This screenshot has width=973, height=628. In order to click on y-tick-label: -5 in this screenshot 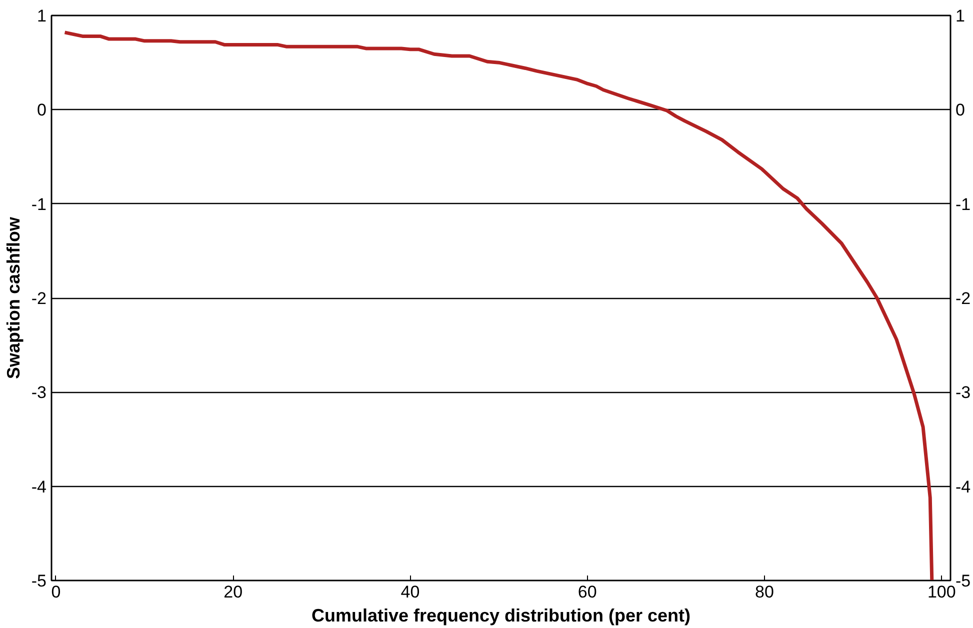, I will do `click(39, 581)`.